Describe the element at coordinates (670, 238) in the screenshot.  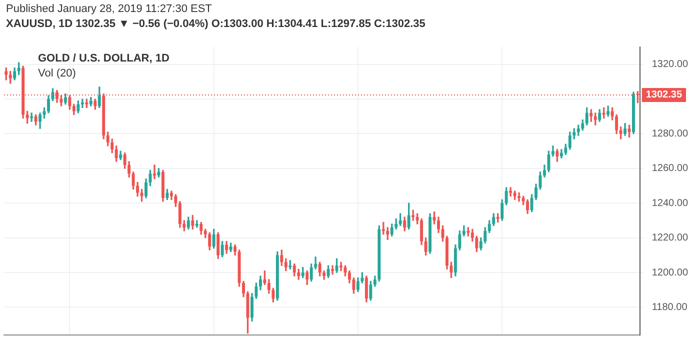
I see `y-tick-label: 1220.00` at that location.